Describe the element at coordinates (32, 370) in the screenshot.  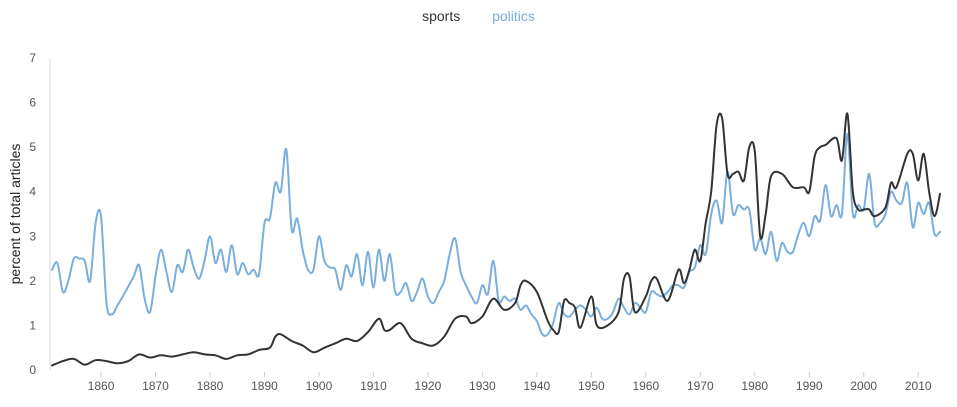
I see `y-tick-label: 0` at that location.